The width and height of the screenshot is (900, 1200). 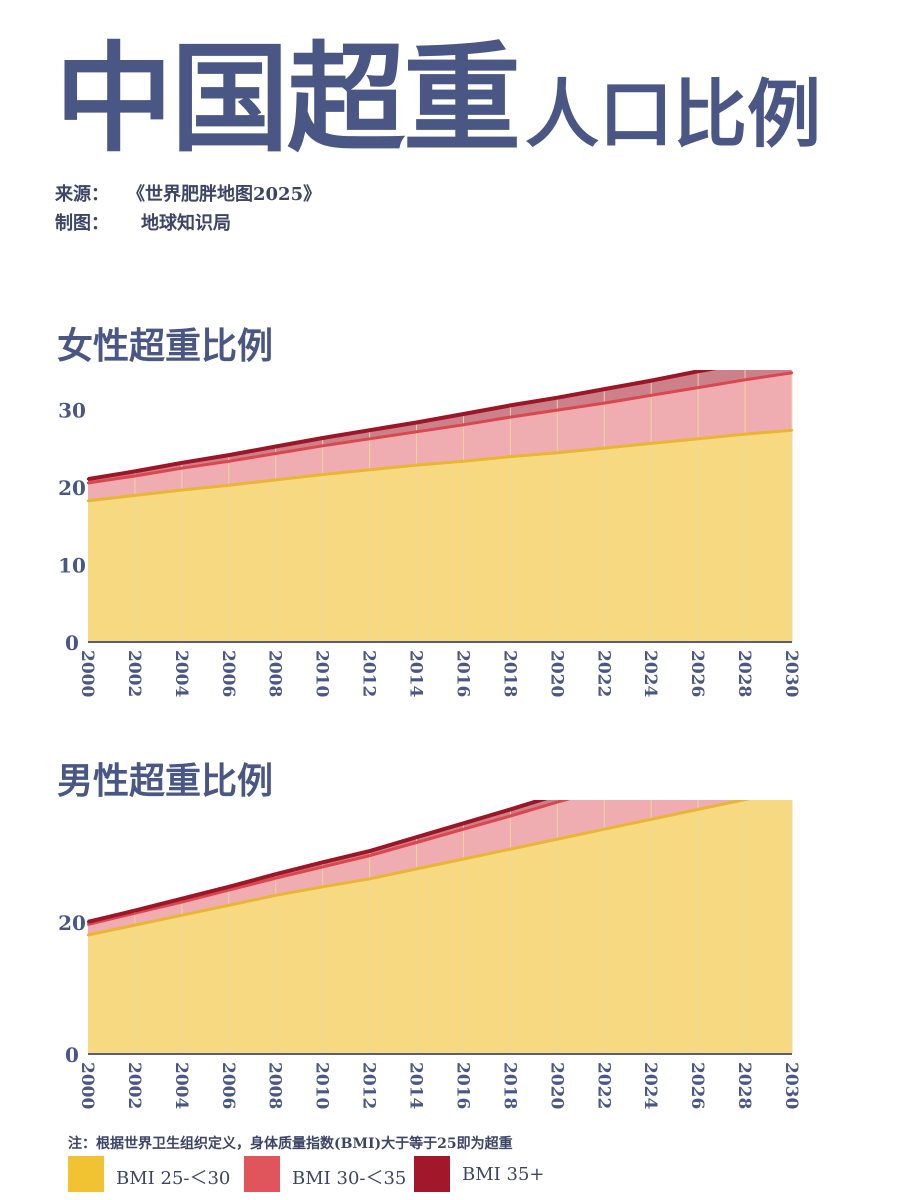 I want to click on female-xtick-label: 2014, so click(x=416, y=673).